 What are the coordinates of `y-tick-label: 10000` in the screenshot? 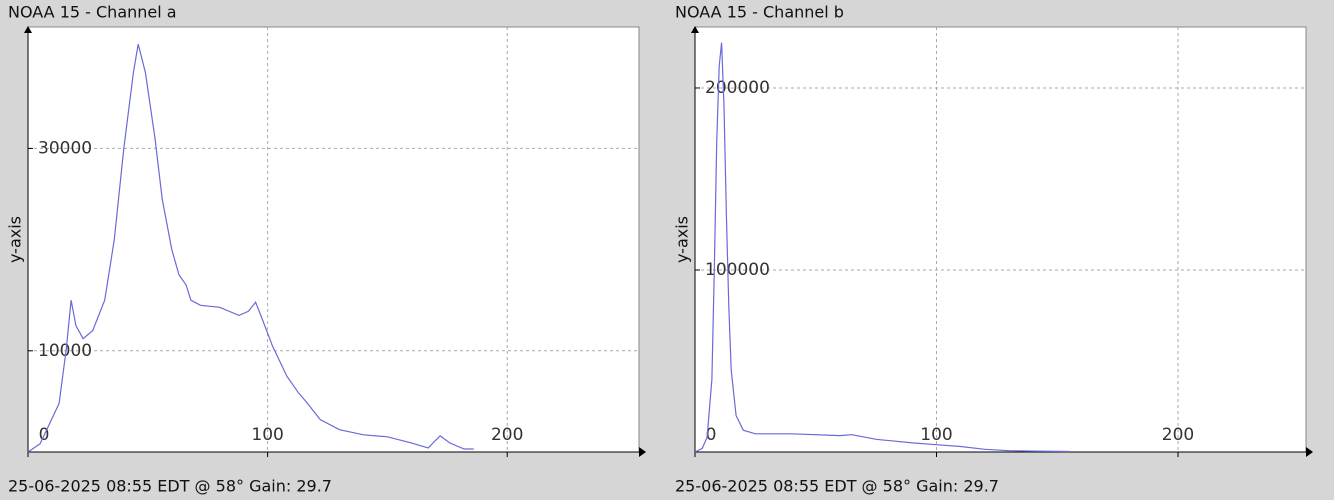 It's located at (65, 351).